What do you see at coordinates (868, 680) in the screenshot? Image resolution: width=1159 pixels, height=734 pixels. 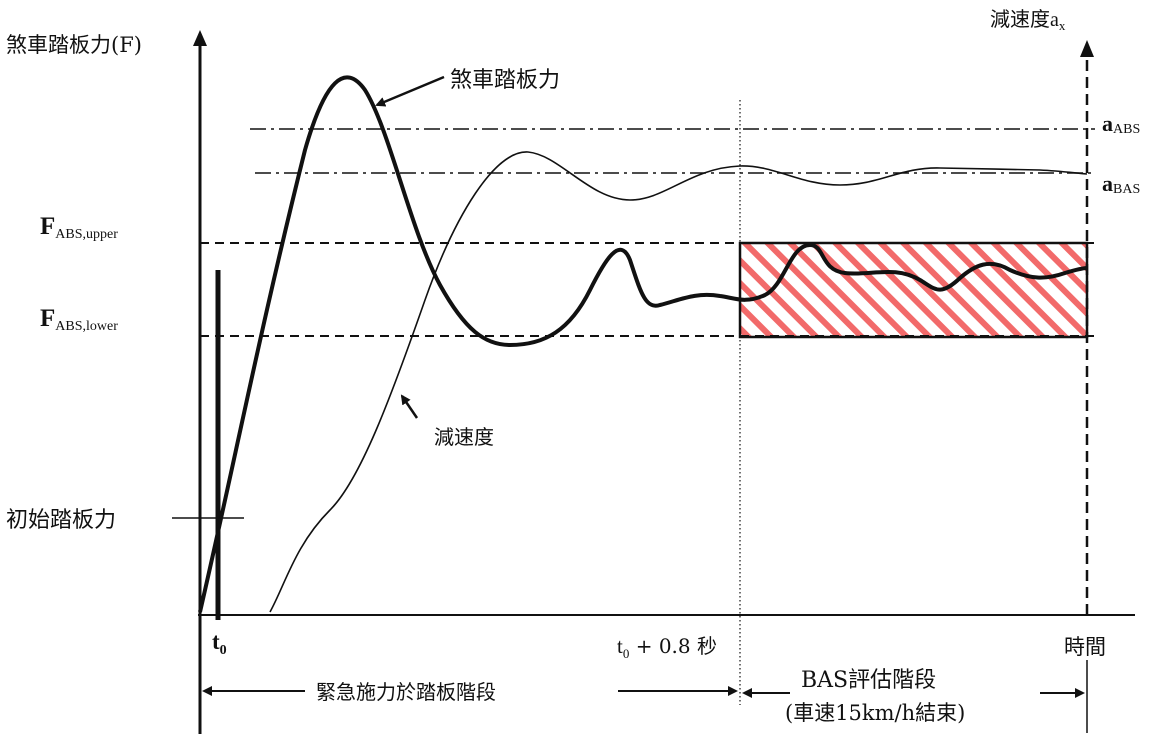 I see `bas-phase-label: BAS評估階段` at bounding box center [868, 680].